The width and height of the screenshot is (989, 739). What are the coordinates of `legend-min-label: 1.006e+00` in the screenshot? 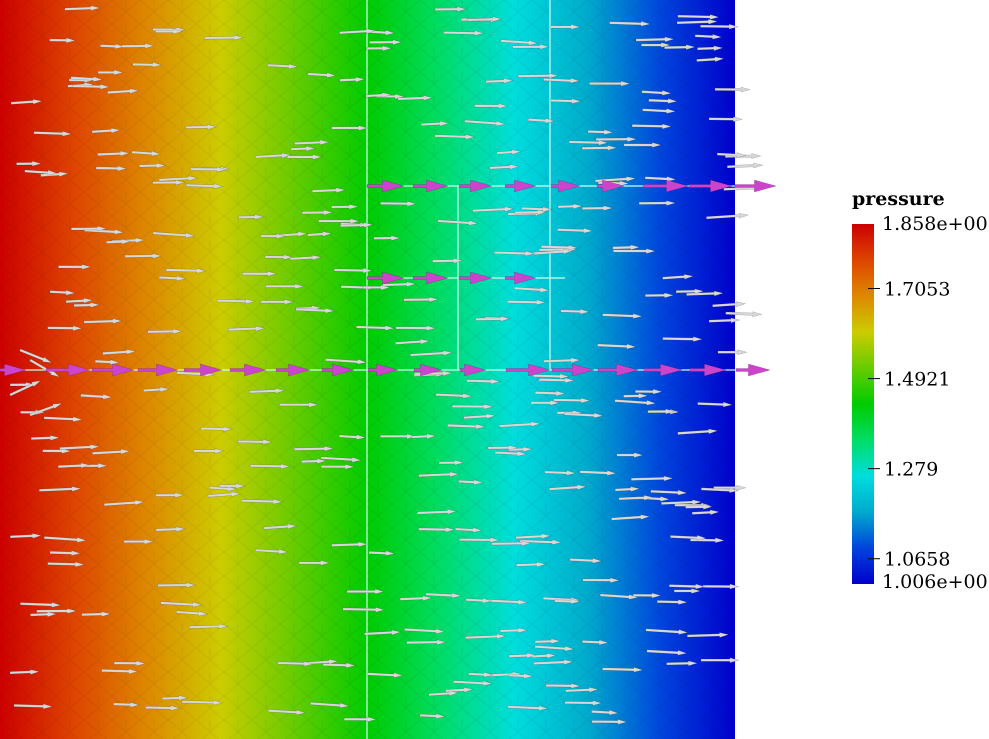 It's located at (935, 582).